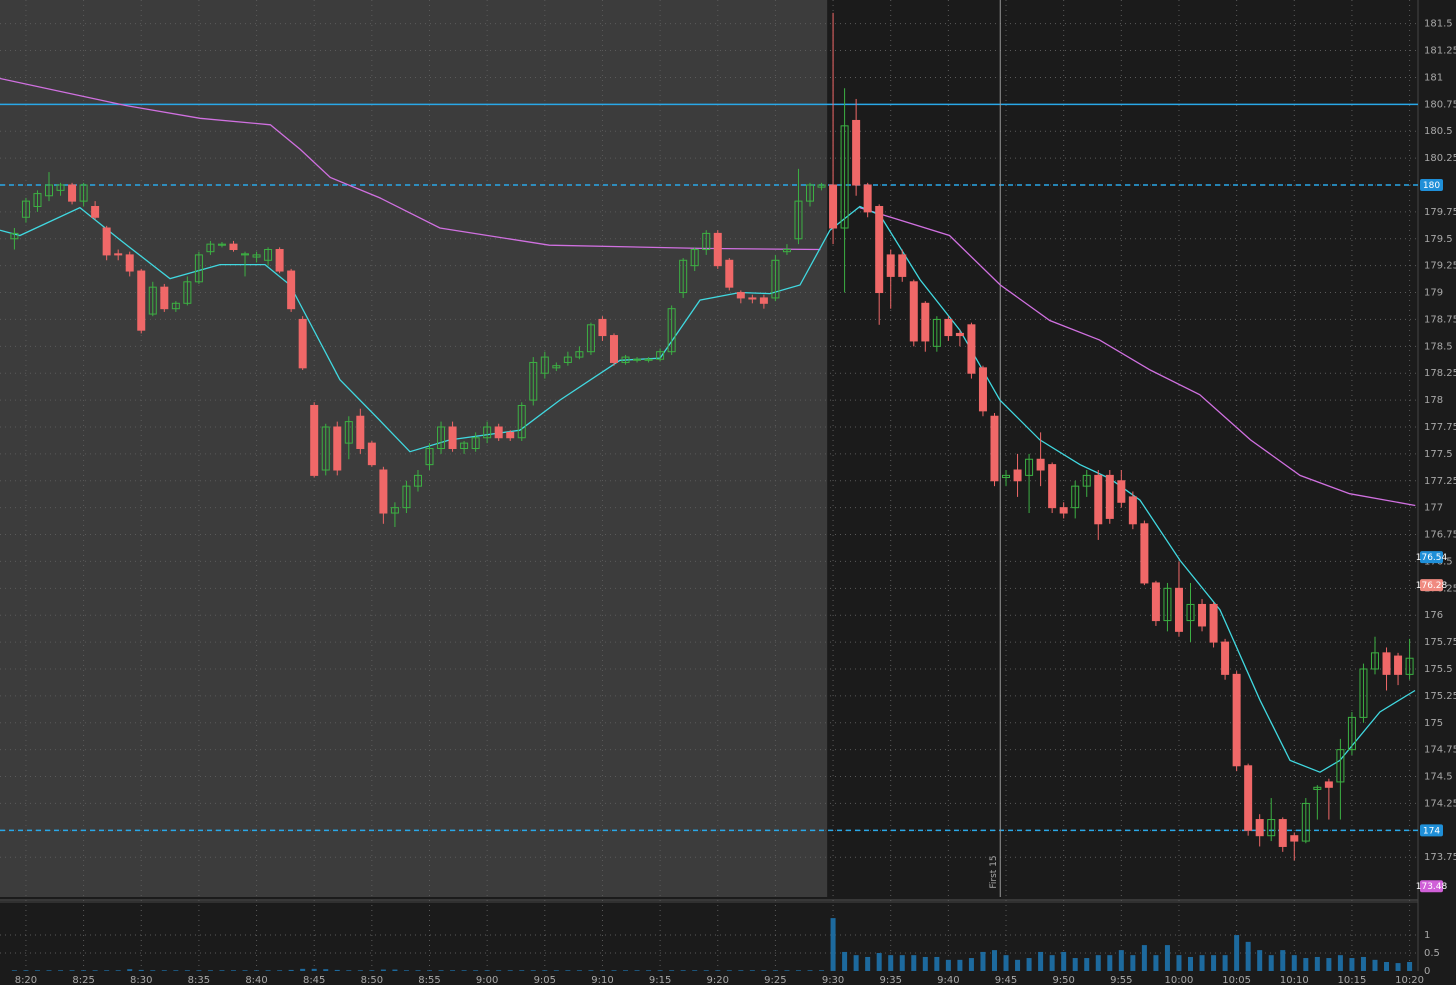  What do you see at coordinates (1121, 980) in the screenshot?
I see `x-tick-label: 9:55` at bounding box center [1121, 980].